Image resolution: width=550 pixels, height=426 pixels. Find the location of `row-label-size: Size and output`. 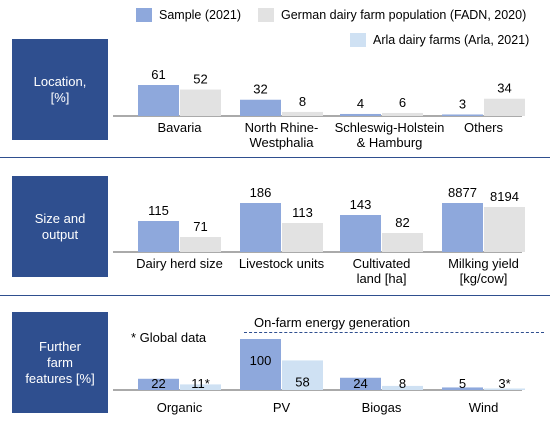

row-label-size: Size and output is located at coordinates (60, 226).